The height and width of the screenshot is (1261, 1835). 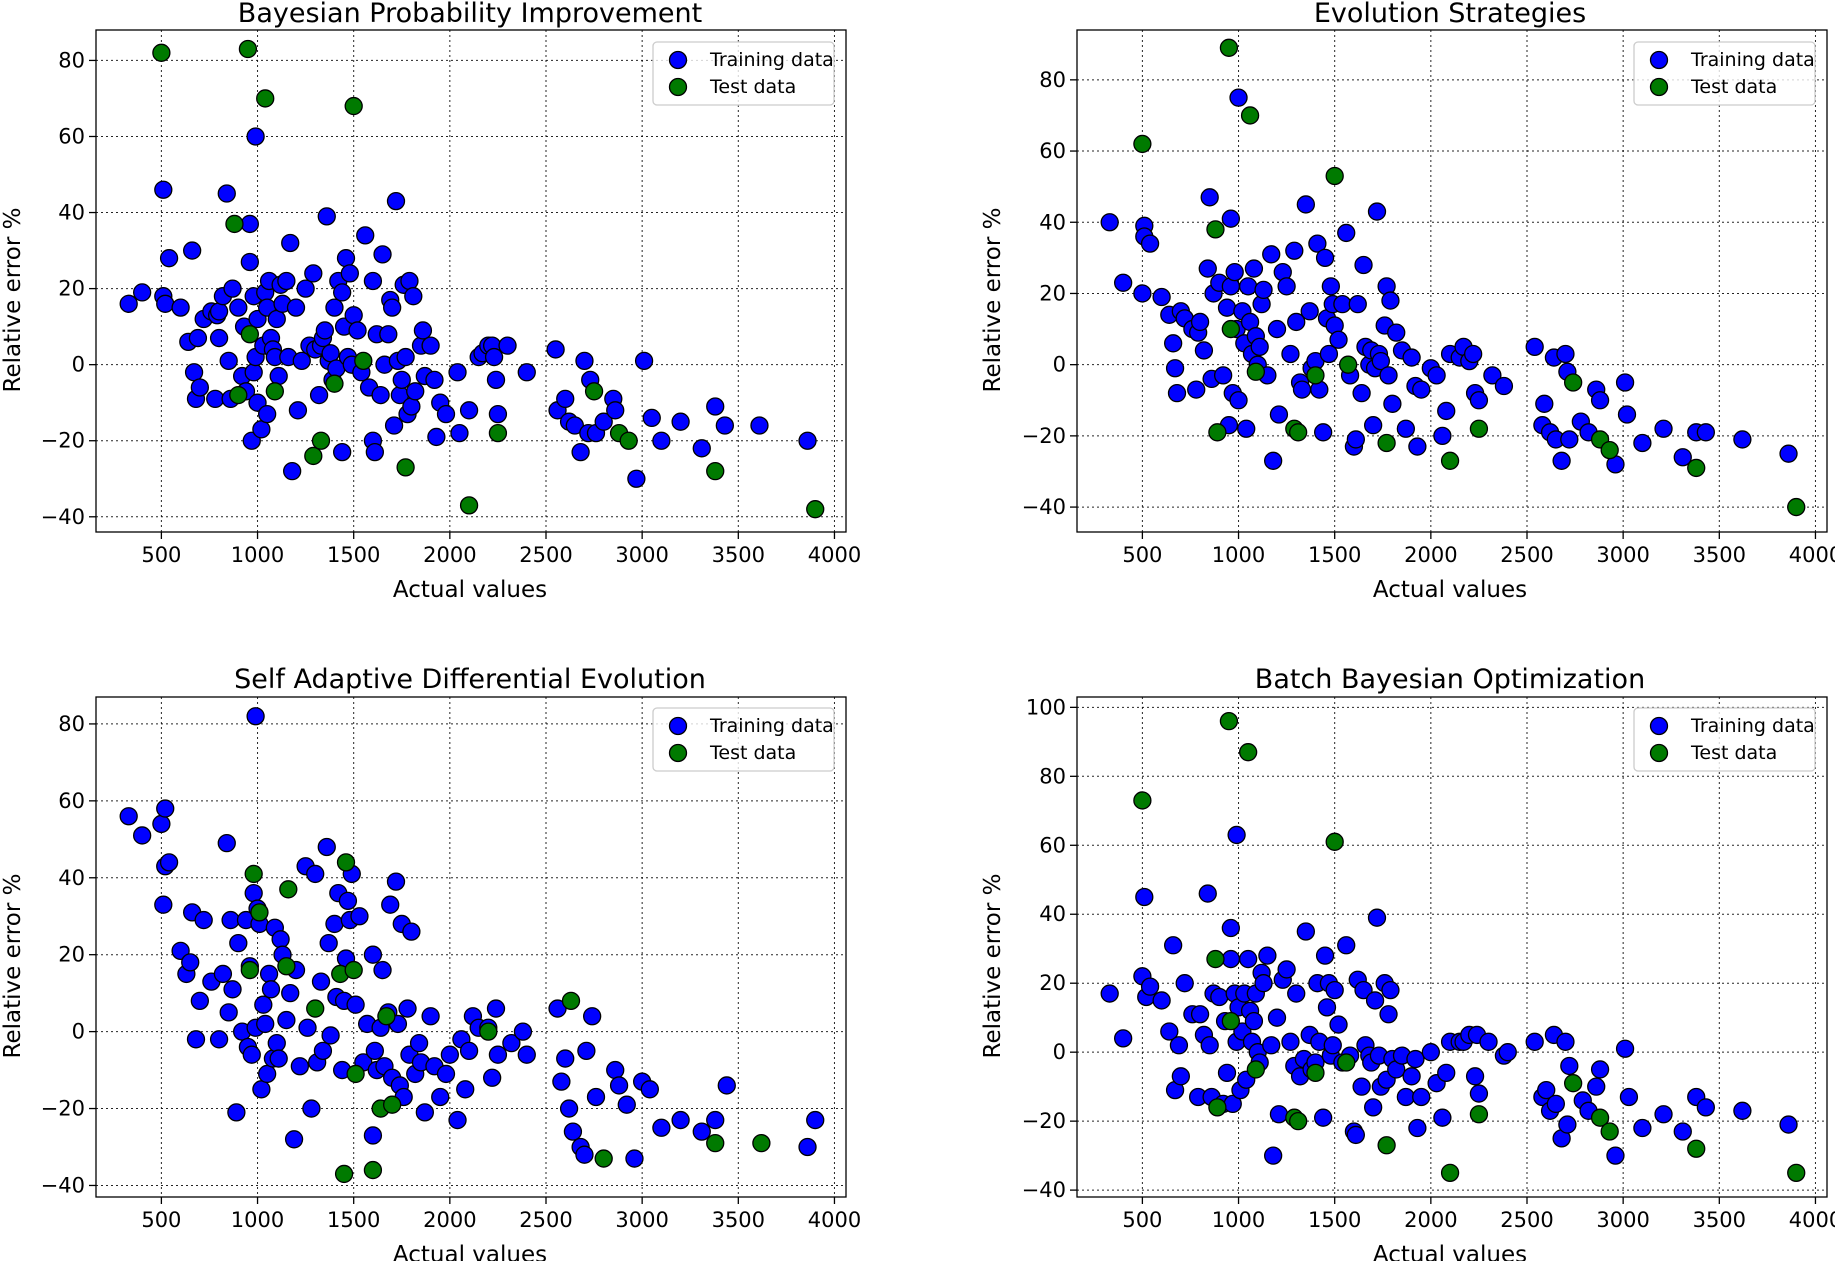 I want to click on x-tick-label: 3000, so click(x=1622, y=555).